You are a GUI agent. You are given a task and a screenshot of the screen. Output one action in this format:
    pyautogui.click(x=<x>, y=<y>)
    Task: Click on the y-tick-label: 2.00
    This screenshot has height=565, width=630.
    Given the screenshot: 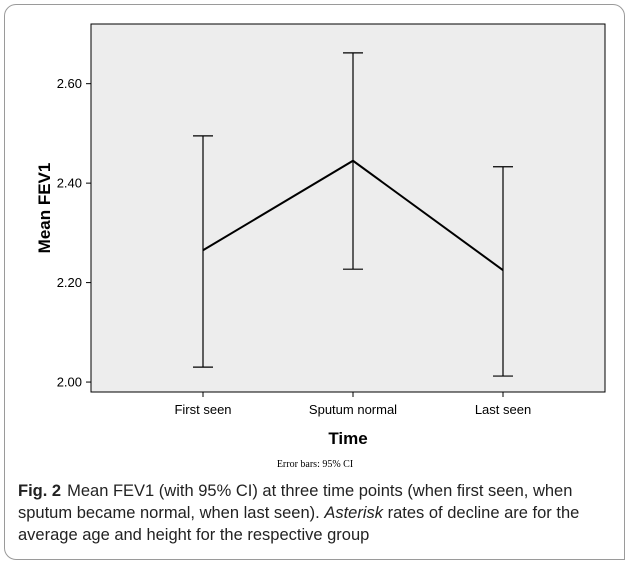 What is the action you would take?
    pyautogui.click(x=69, y=382)
    